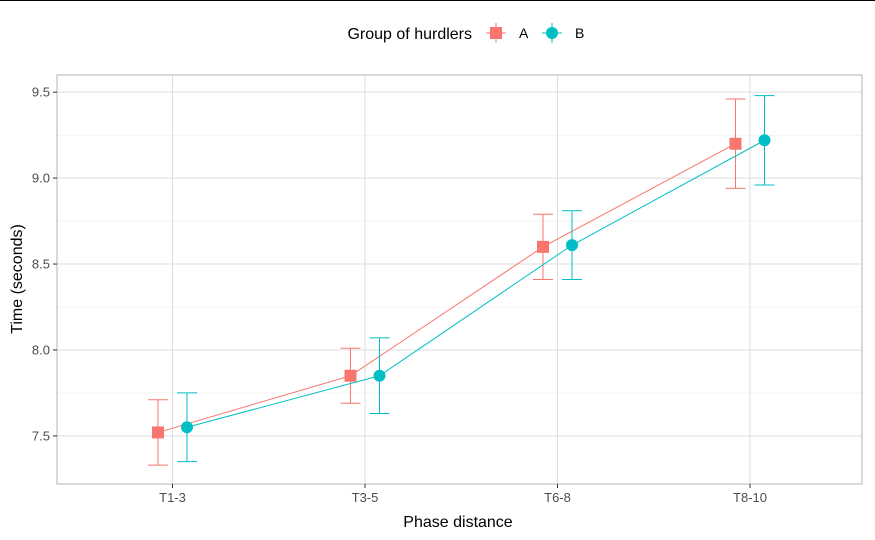 The image size is (875, 540). What do you see at coordinates (41, 349) in the screenshot?
I see `y-tick-label: 8.0` at bounding box center [41, 349].